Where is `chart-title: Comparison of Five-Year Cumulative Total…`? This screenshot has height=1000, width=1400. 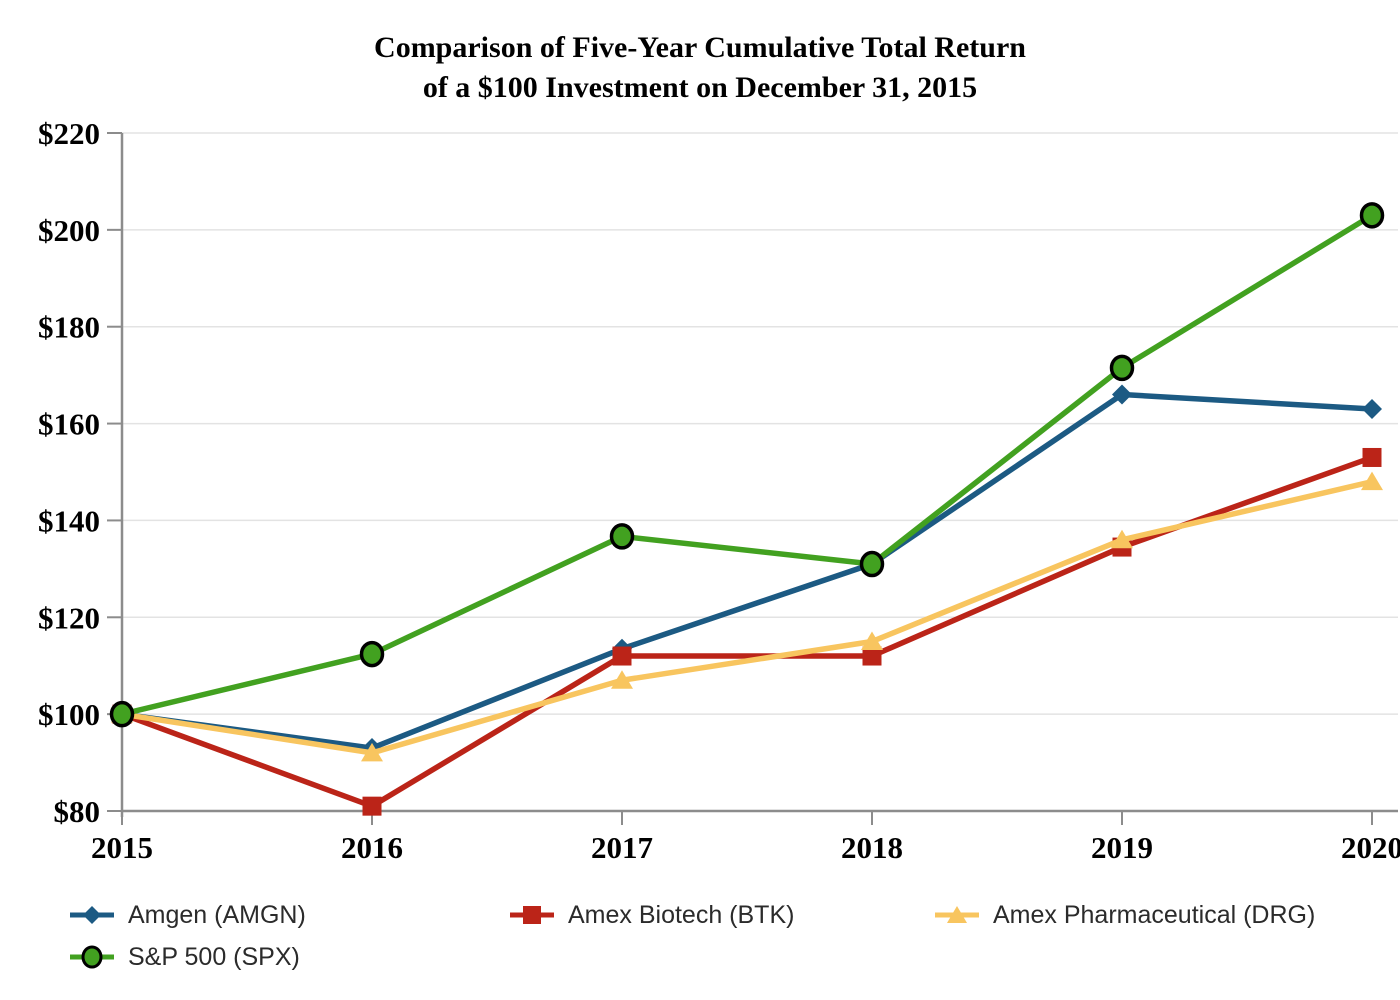
chart-title: Comparison of Five-Year Cumulative Total… is located at coordinates (700, 68).